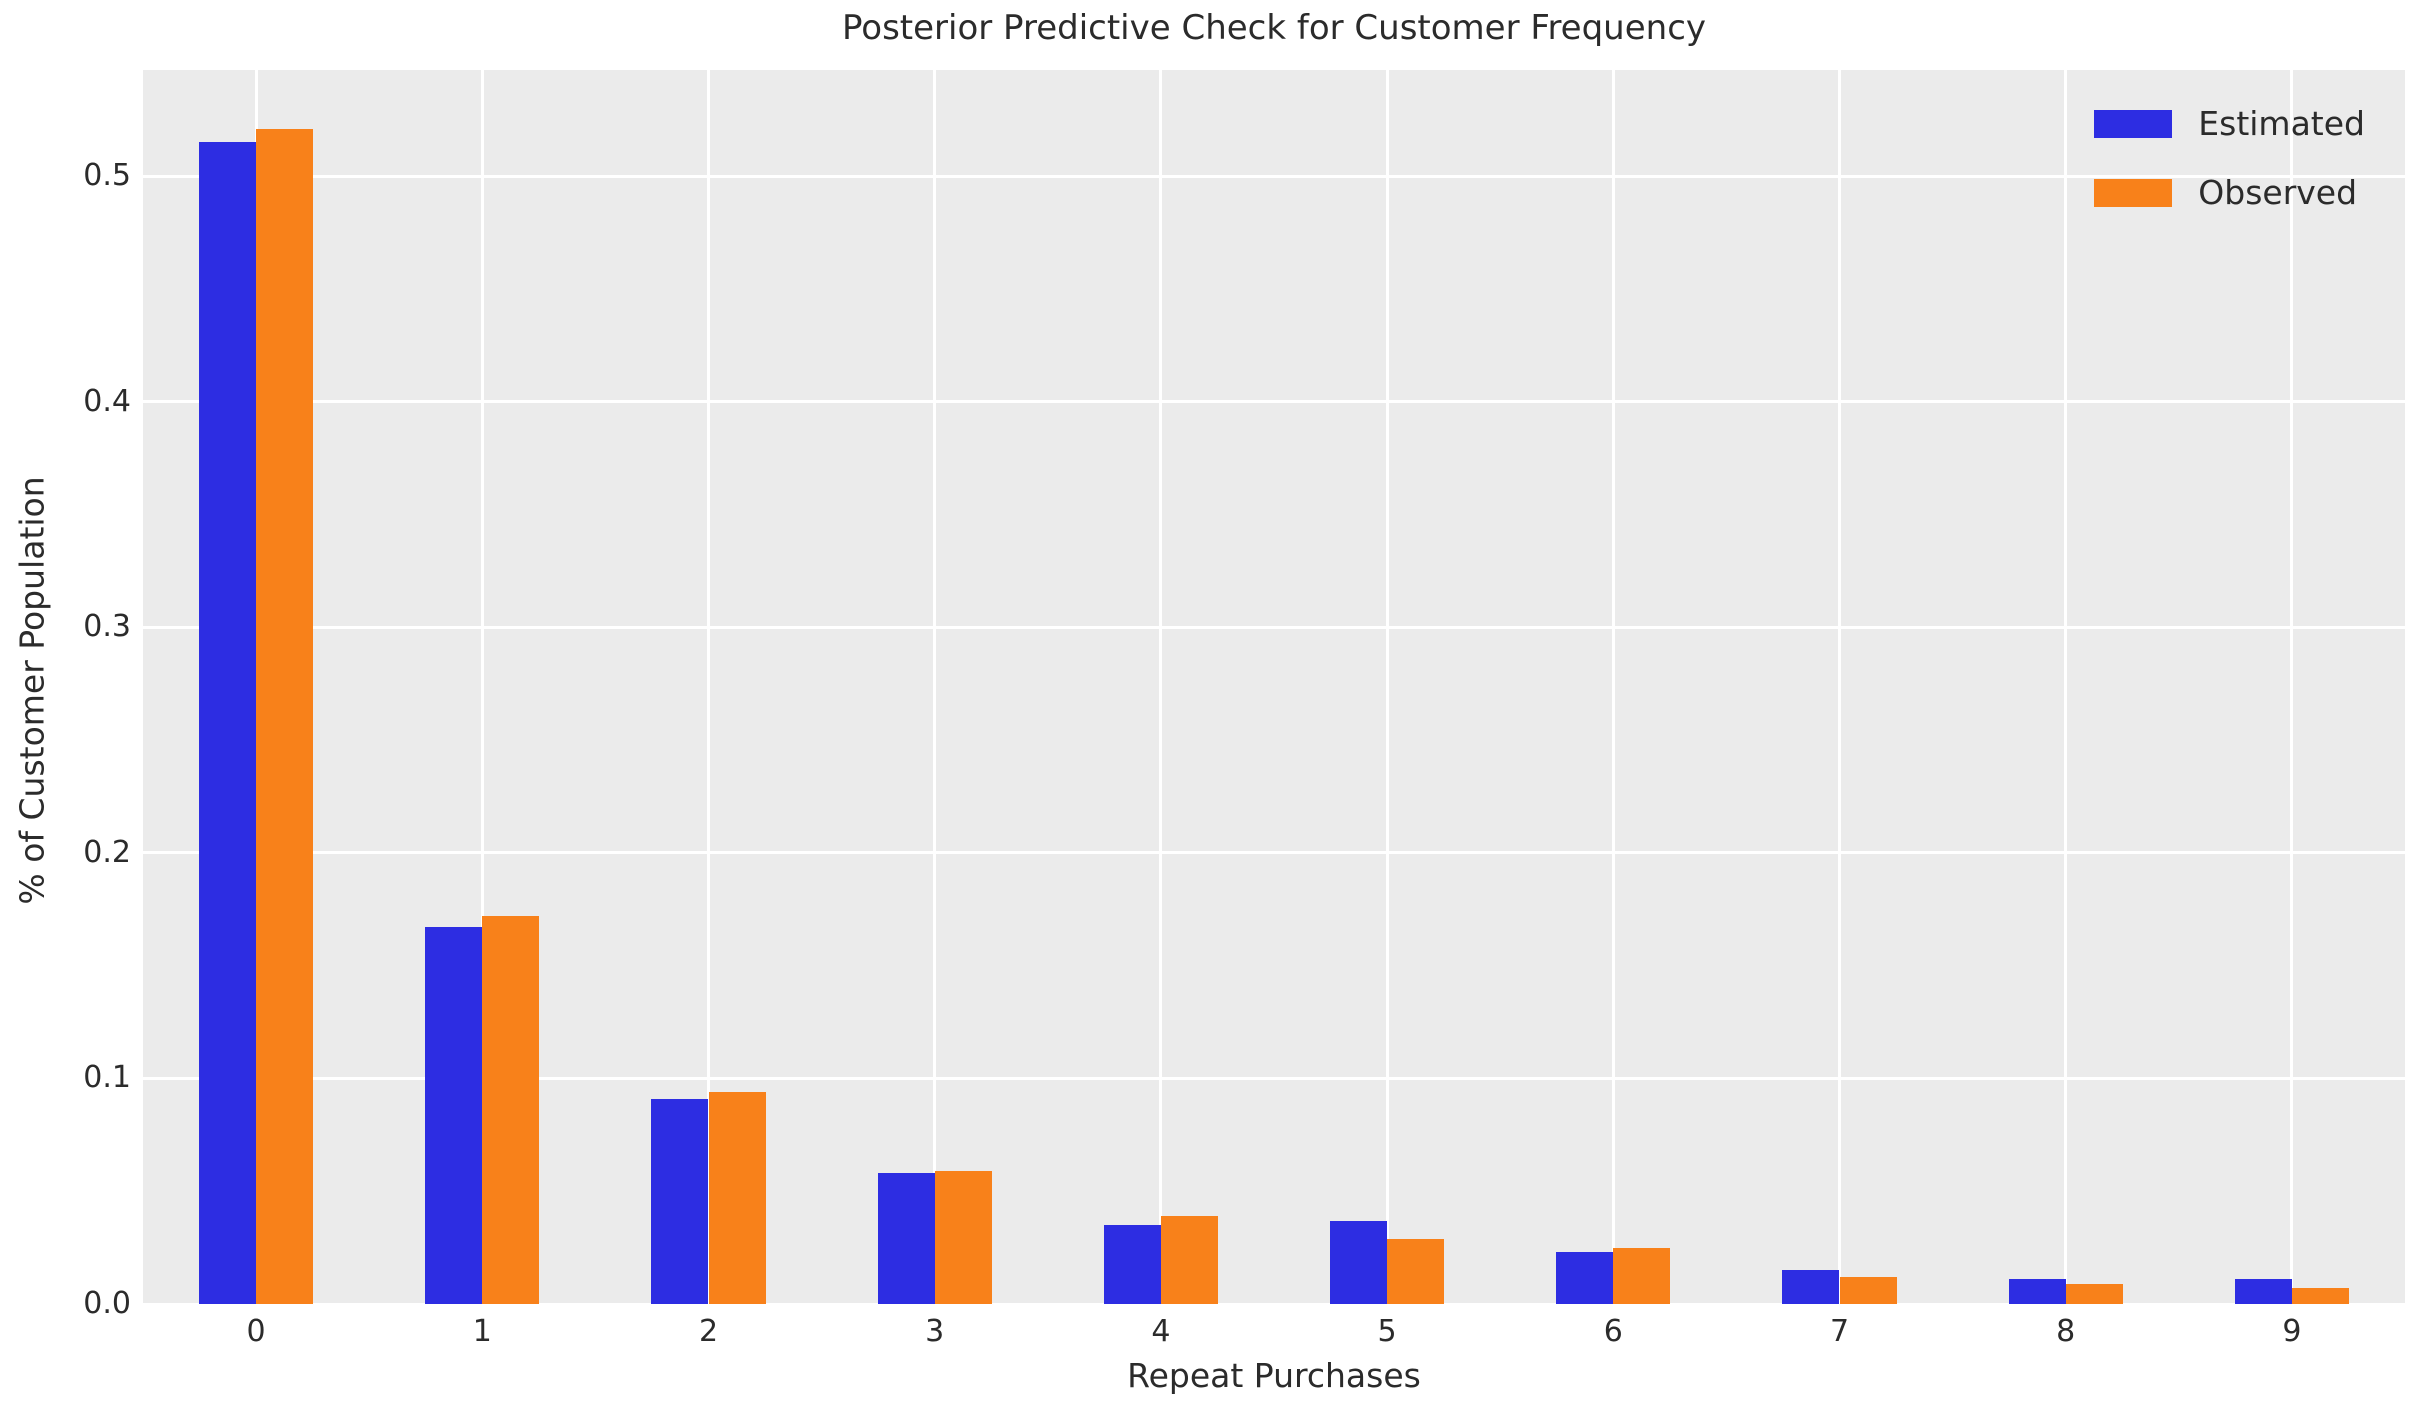 The width and height of the screenshot is (2423, 1423). What do you see at coordinates (1161, 1331) in the screenshot?
I see `x-tick-label: 4` at bounding box center [1161, 1331].